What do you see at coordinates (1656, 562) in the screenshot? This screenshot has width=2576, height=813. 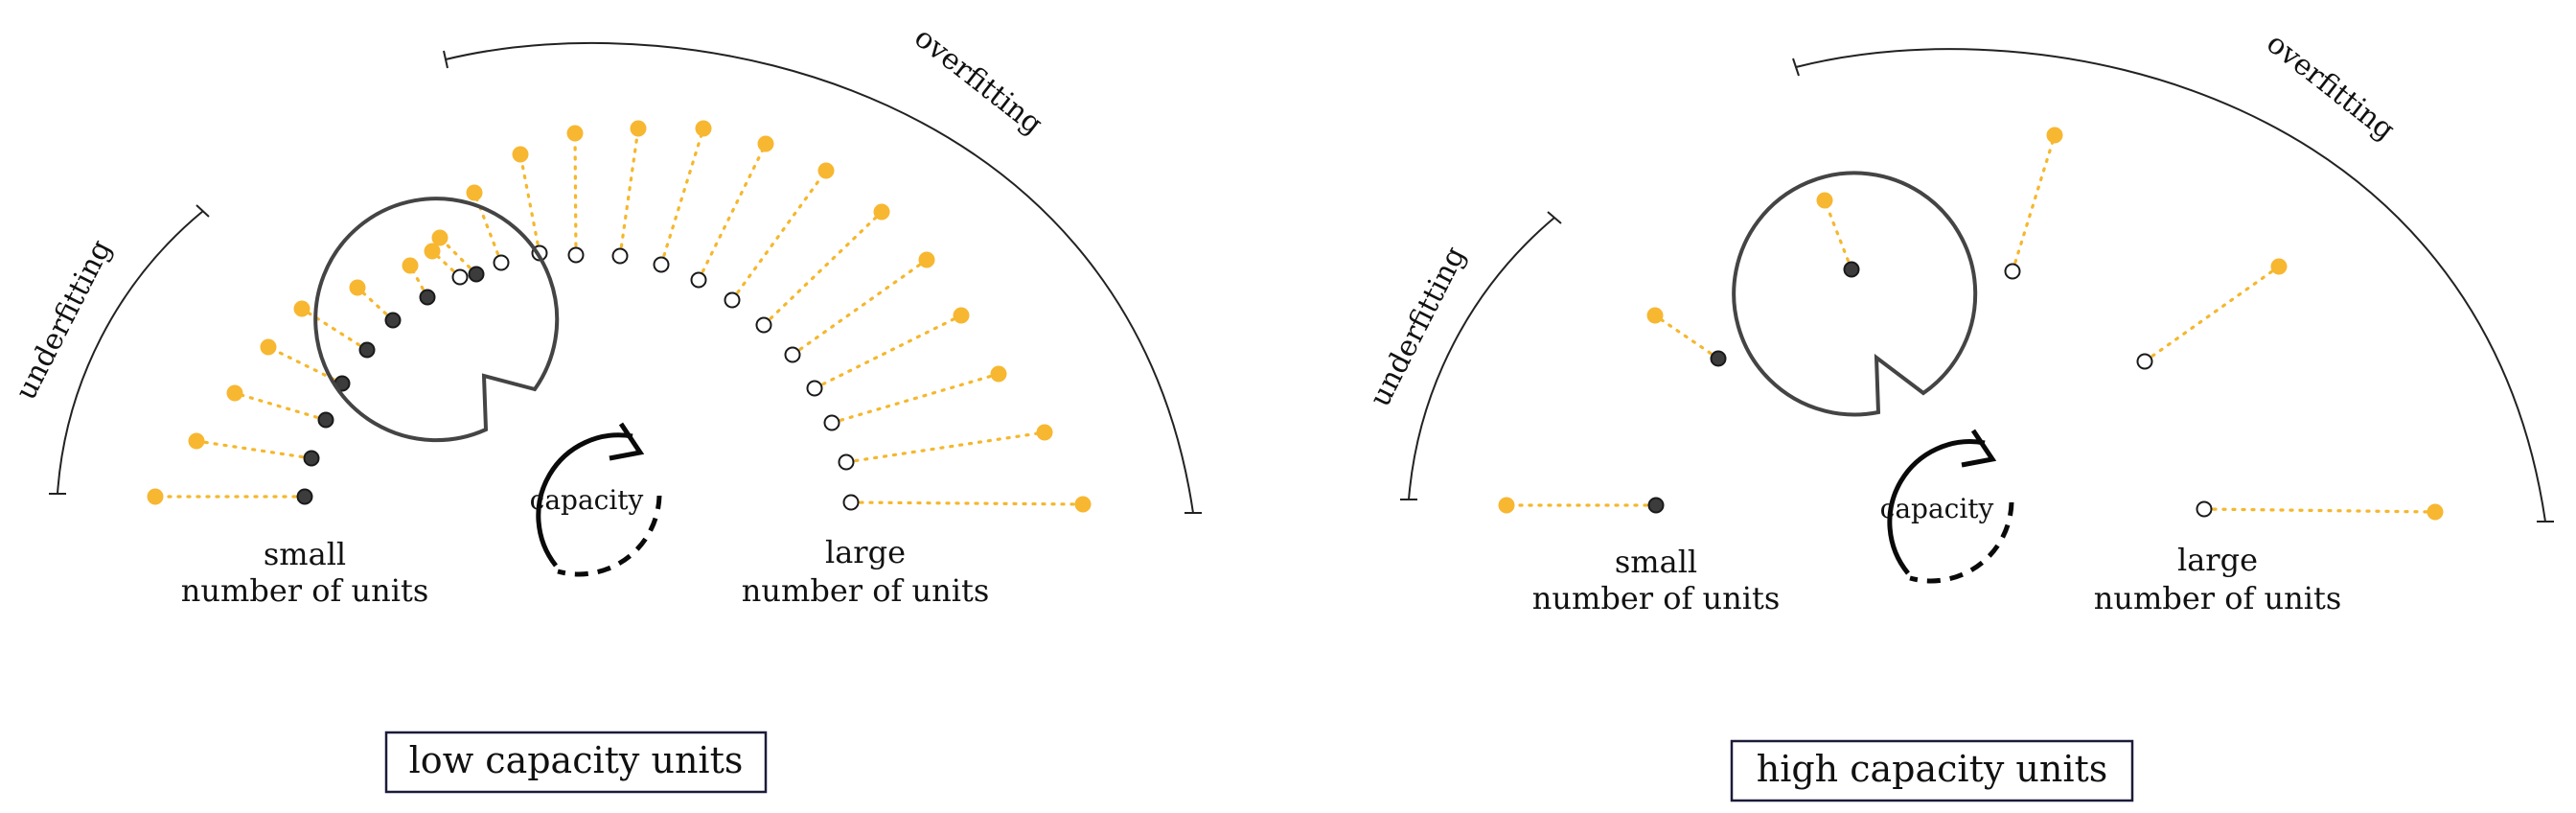 I see `small-label: small` at bounding box center [1656, 562].